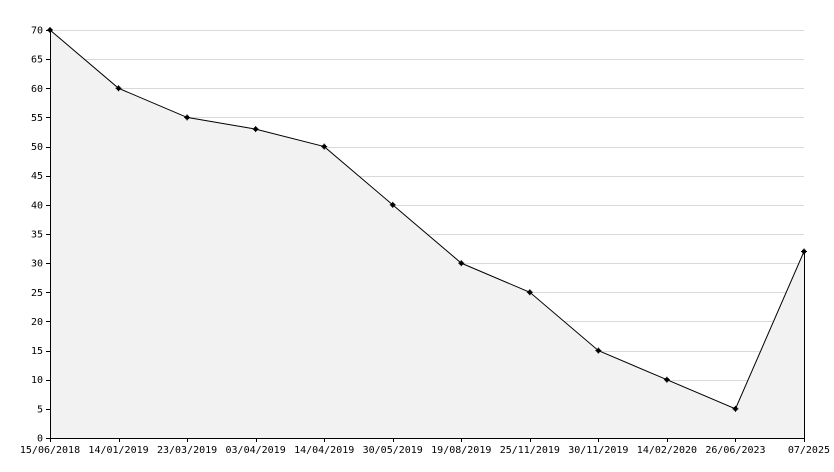  Describe the element at coordinates (37, 89) in the screenshot. I see `y-tick-label: 60` at that location.